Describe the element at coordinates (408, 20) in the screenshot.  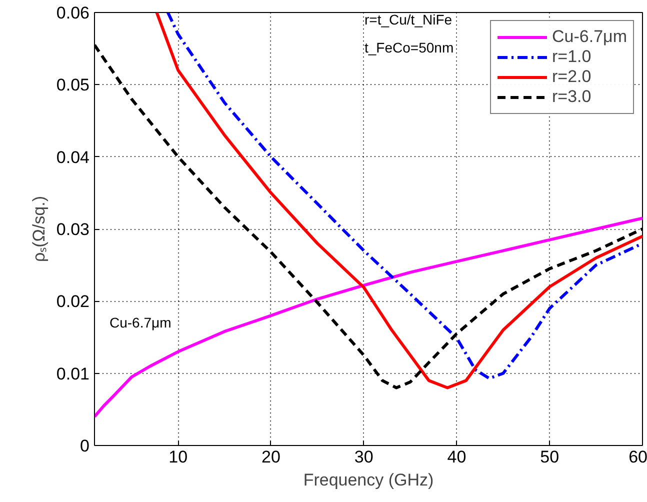
I see `annotation: r=t_Cu/t_NiFe` at that location.